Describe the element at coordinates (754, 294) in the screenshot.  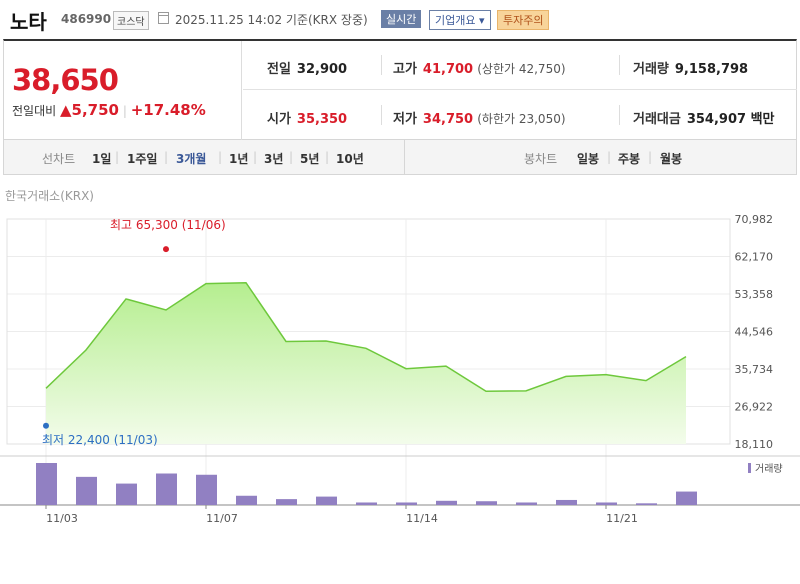
I see `y-tick-label: 53,358` at that location.